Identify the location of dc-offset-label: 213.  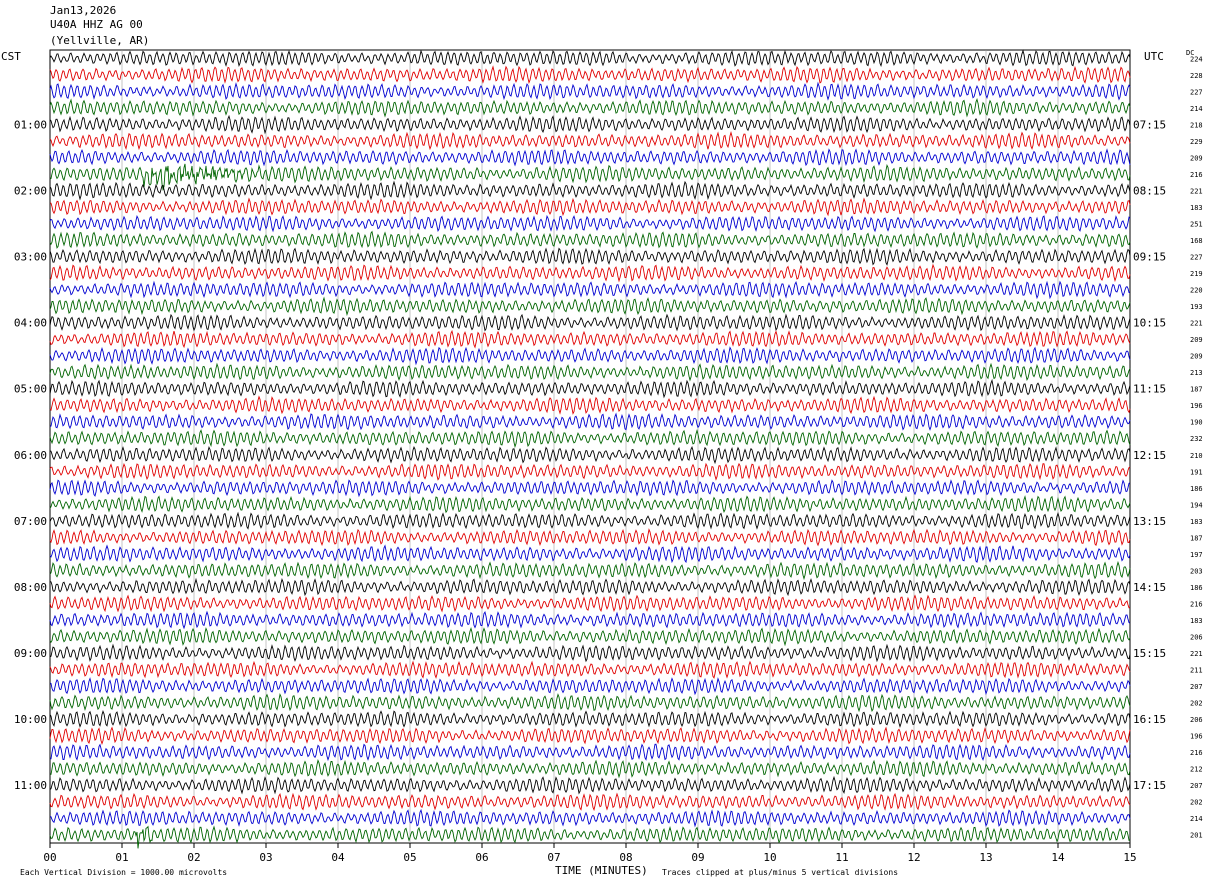
(1196, 373).